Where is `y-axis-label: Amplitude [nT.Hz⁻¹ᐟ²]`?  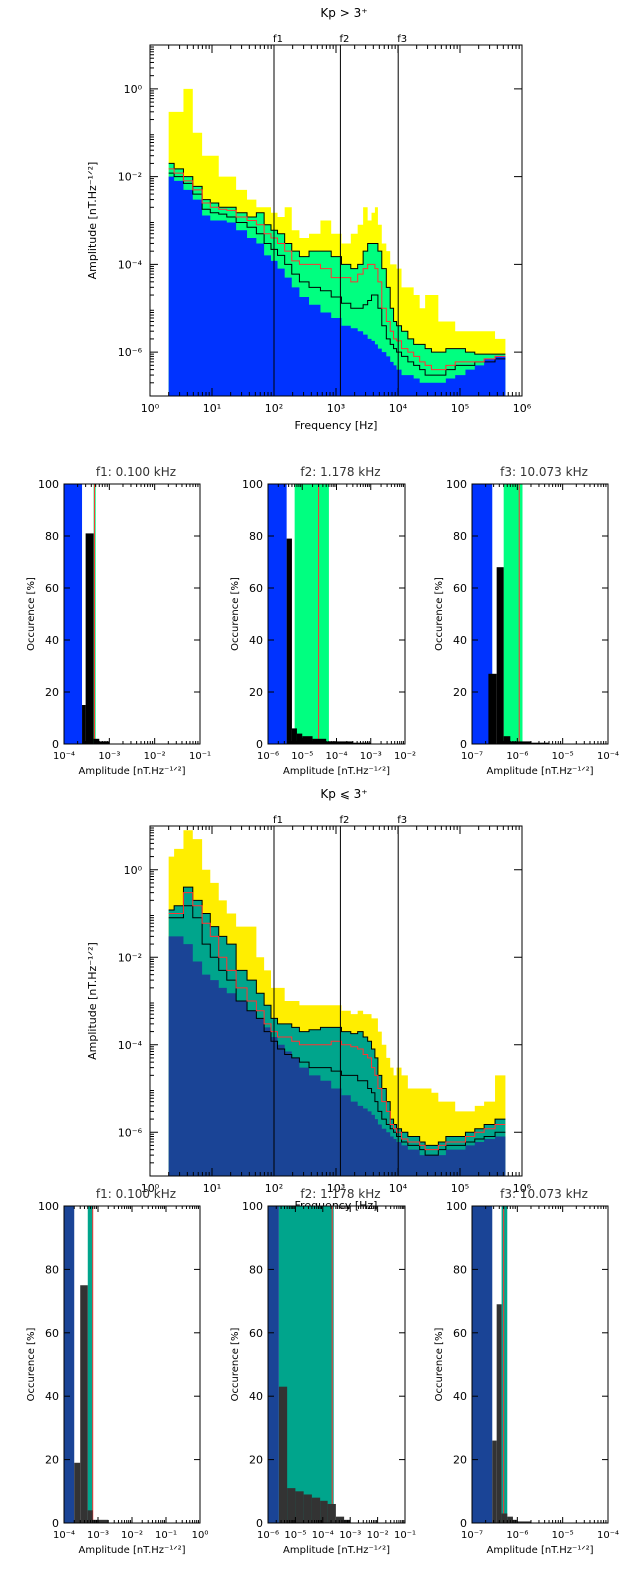
y-axis-label: Amplitude [nT.Hz⁻¹ᐟ²] is located at coordinates (92, 1001).